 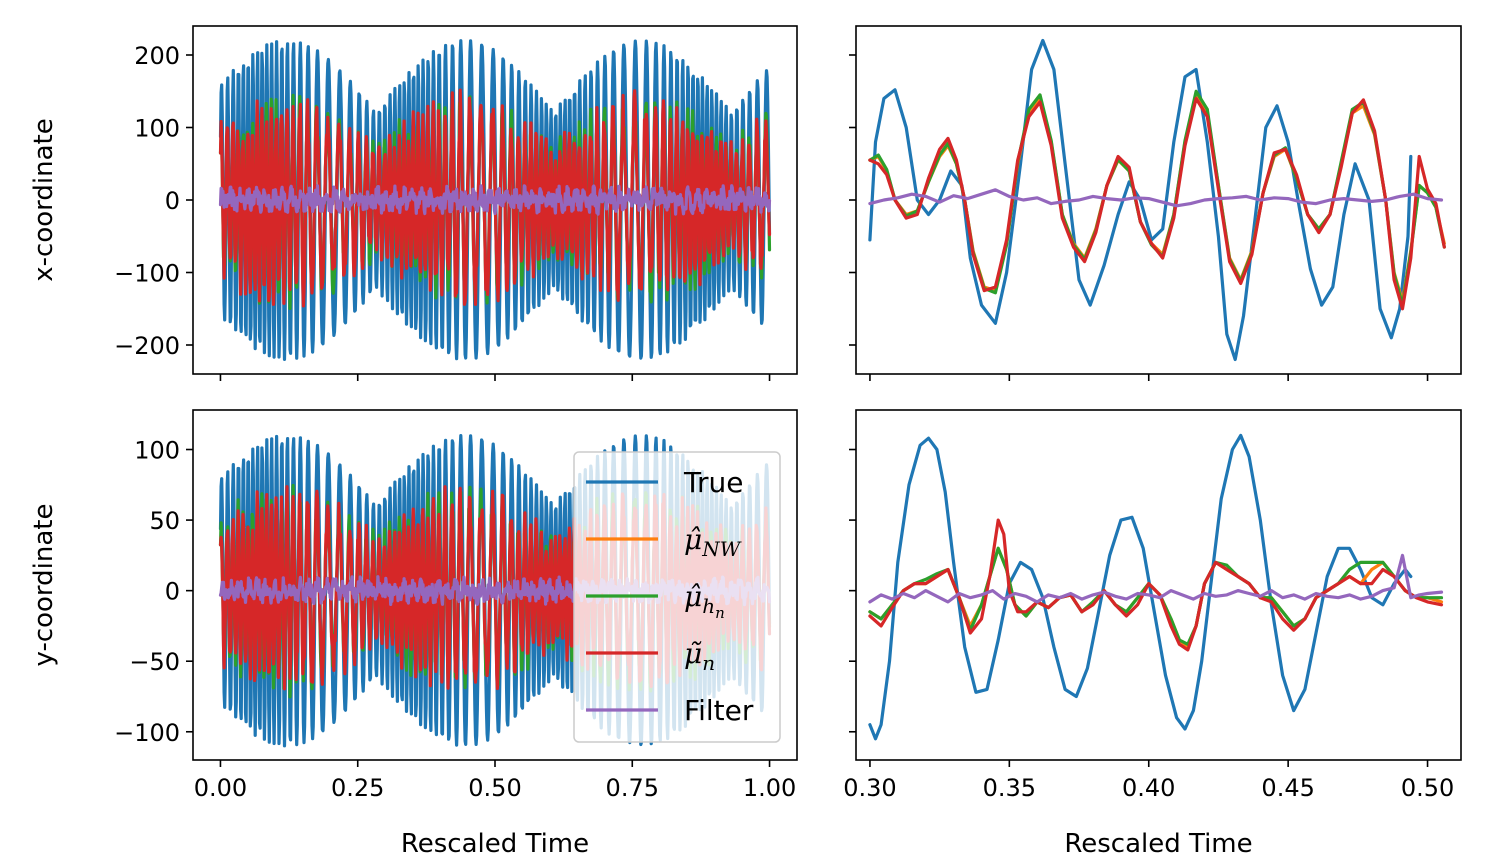 I want to click on x-tick-label: 0.45, so click(x=1287, y=788).